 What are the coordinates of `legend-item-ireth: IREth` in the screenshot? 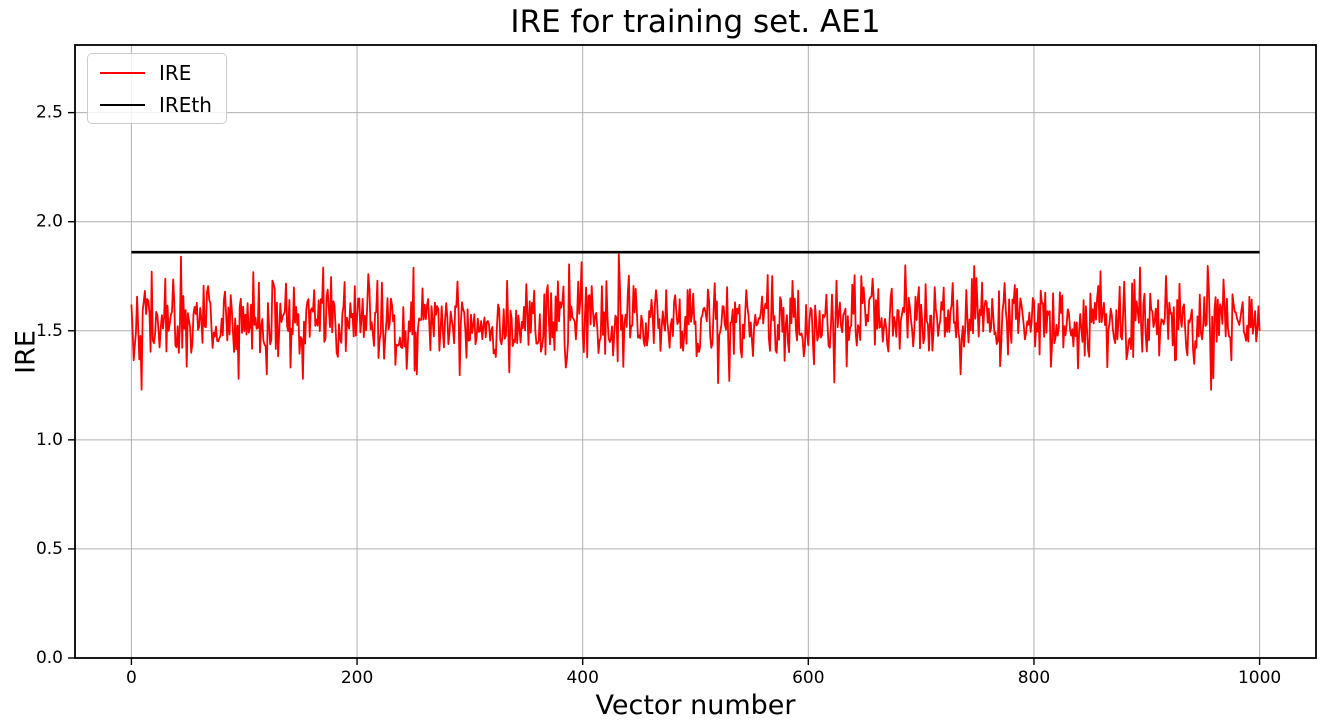 It's located at (163, 105).